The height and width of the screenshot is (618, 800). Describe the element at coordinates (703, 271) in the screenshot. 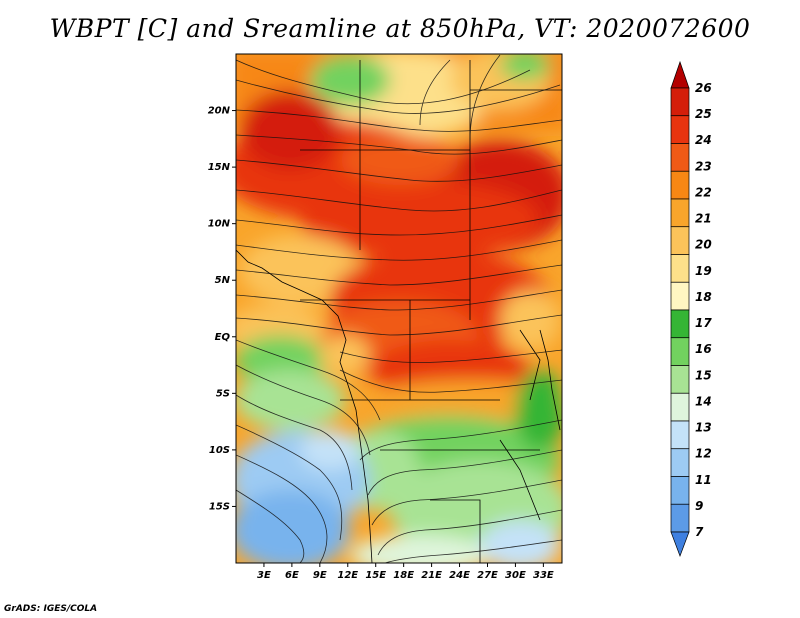

I see `colorbar-label: 19` at that location.